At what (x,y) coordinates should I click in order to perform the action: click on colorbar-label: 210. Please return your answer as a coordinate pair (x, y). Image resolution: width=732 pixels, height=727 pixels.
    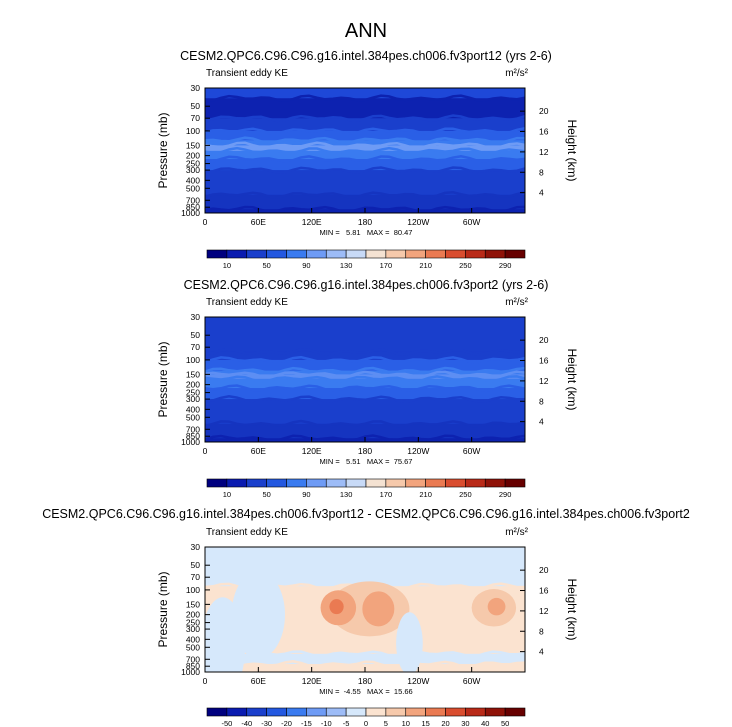
    Looking at the image, I should click on (425, 265).